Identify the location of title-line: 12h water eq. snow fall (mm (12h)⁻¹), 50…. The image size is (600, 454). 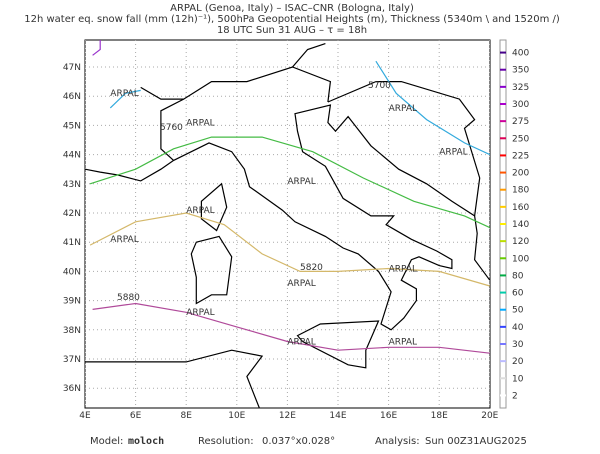
(292, 19).